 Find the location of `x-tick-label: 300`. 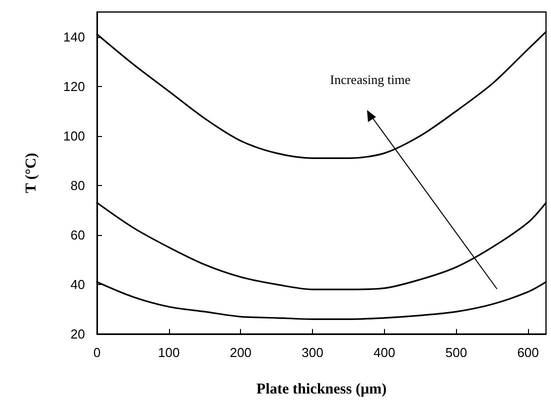

x-tick-label: 300 is located at coordinates (313, 352).